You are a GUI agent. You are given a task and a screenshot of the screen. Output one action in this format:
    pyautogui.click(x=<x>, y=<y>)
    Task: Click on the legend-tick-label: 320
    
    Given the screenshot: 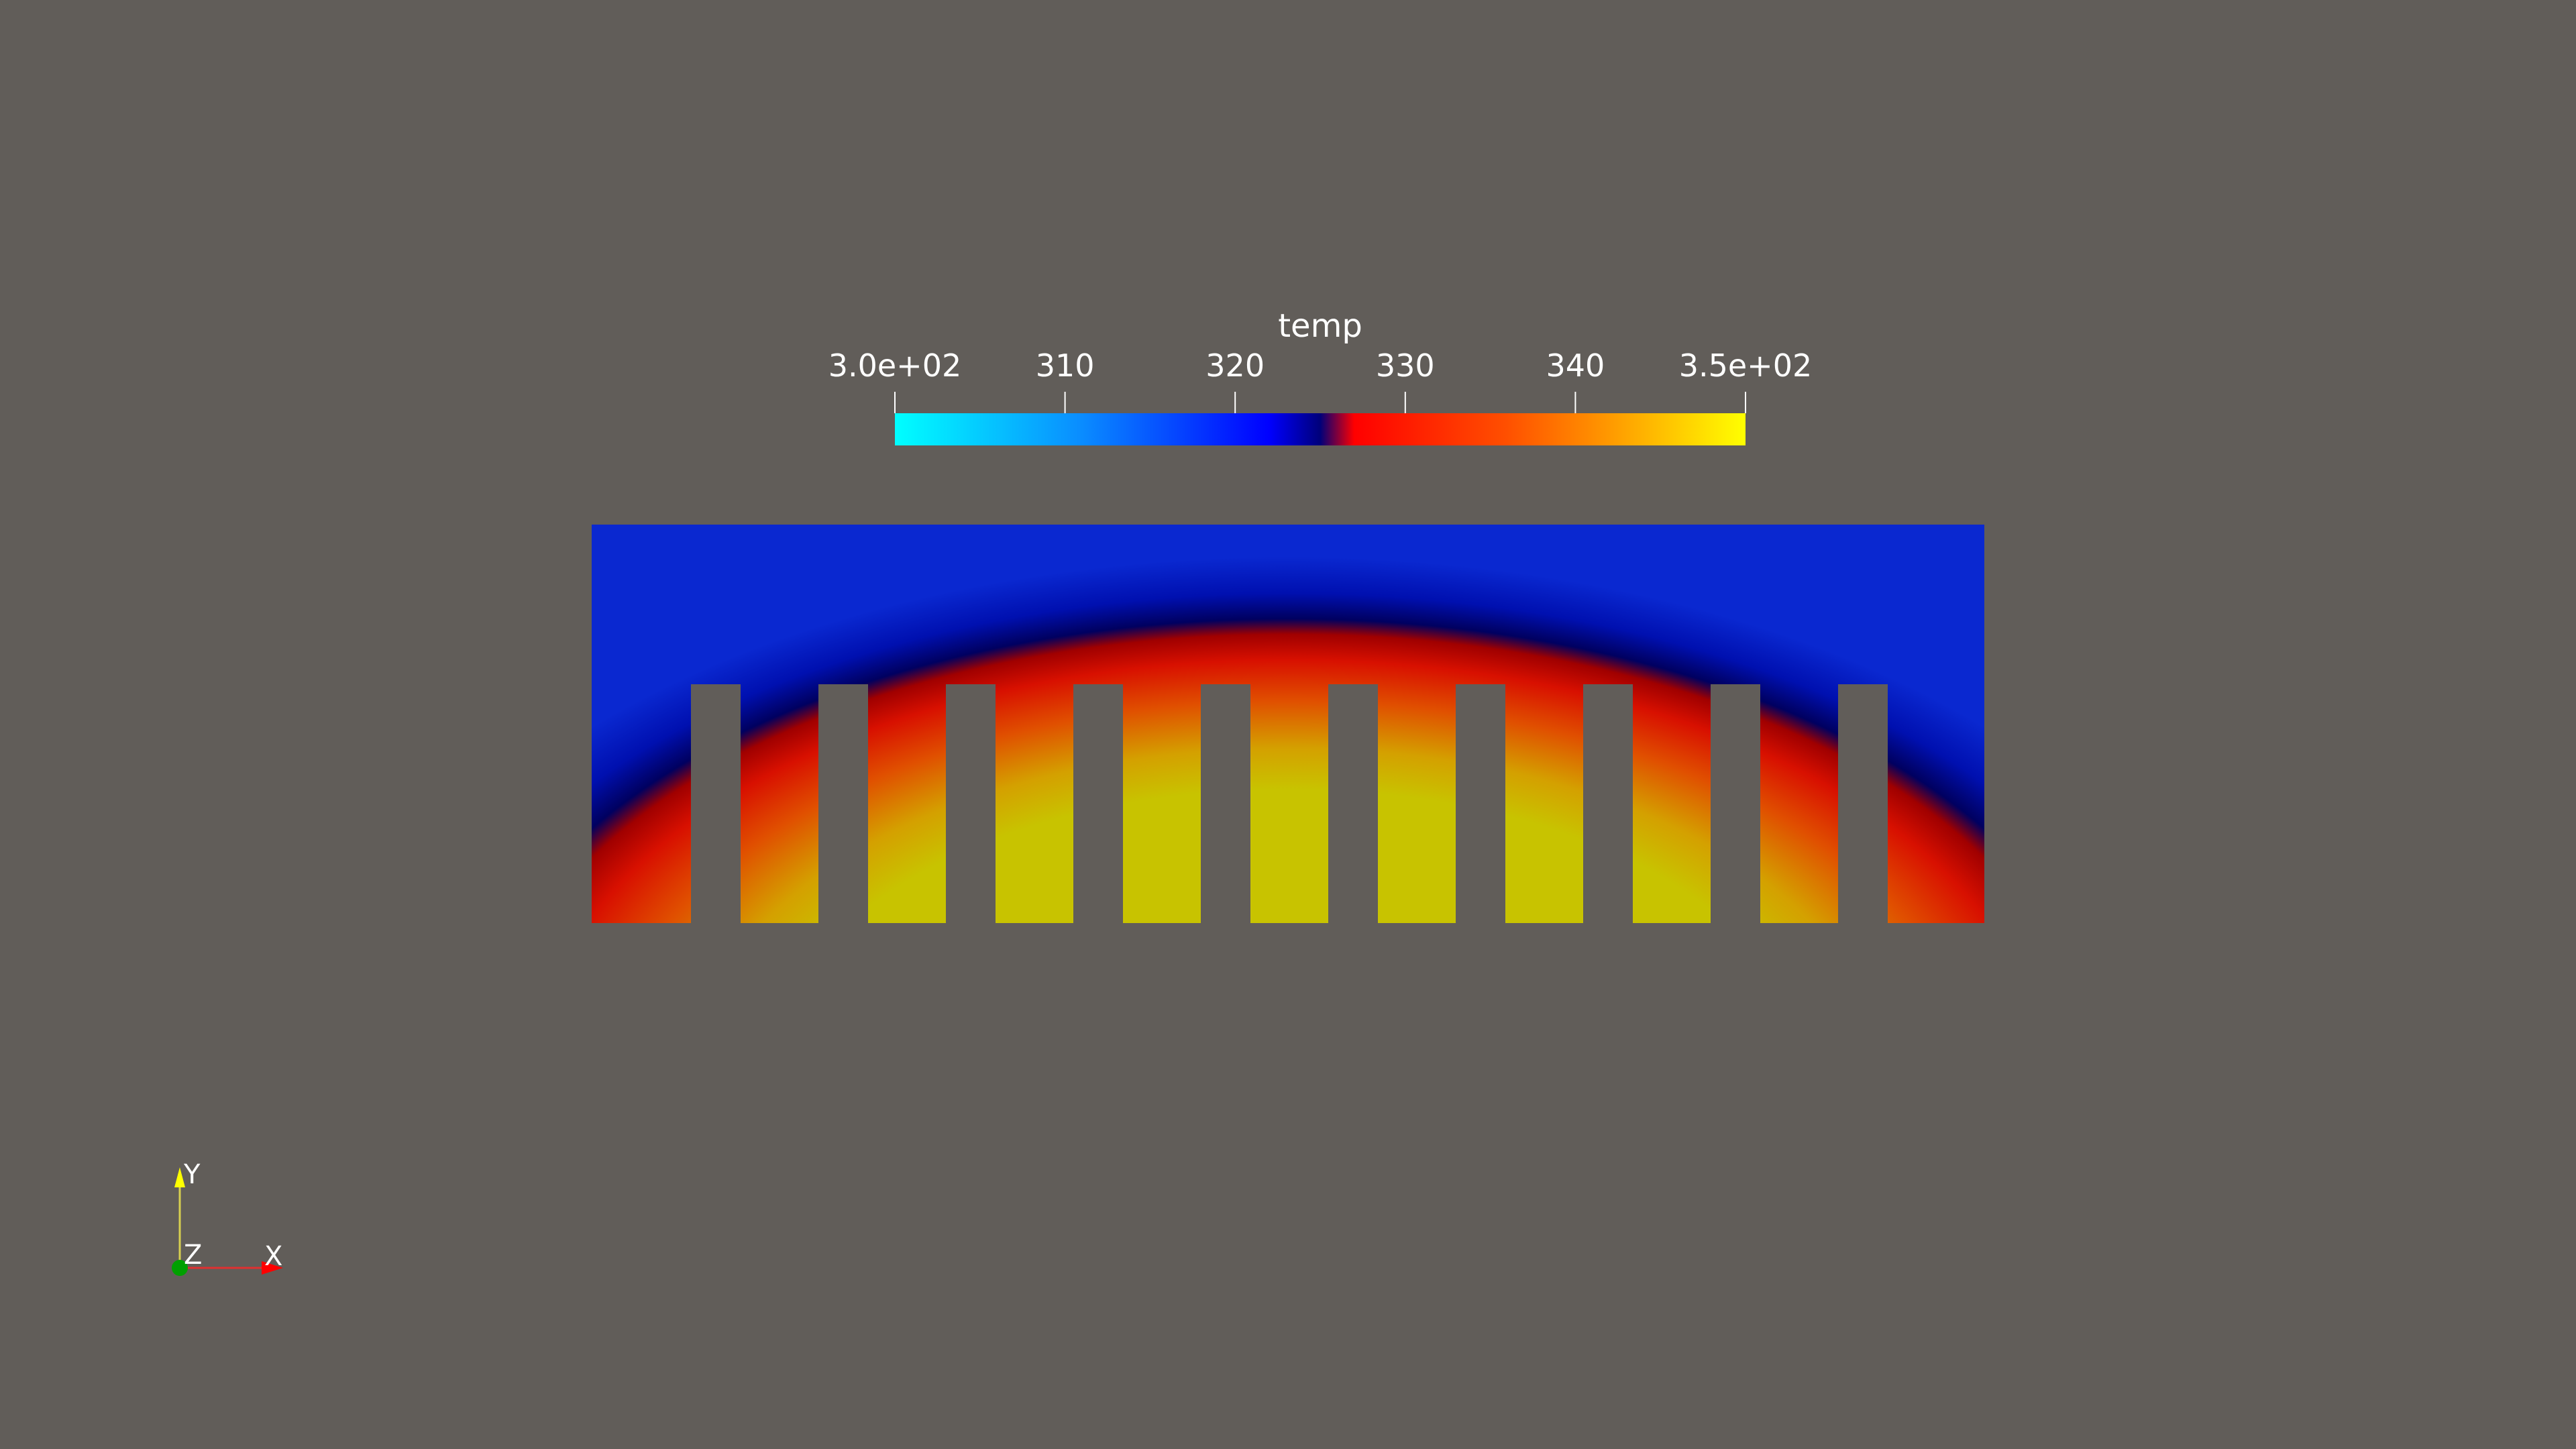 What is the action you would take?
    pyautogui.click(x=1235, y=365)
    